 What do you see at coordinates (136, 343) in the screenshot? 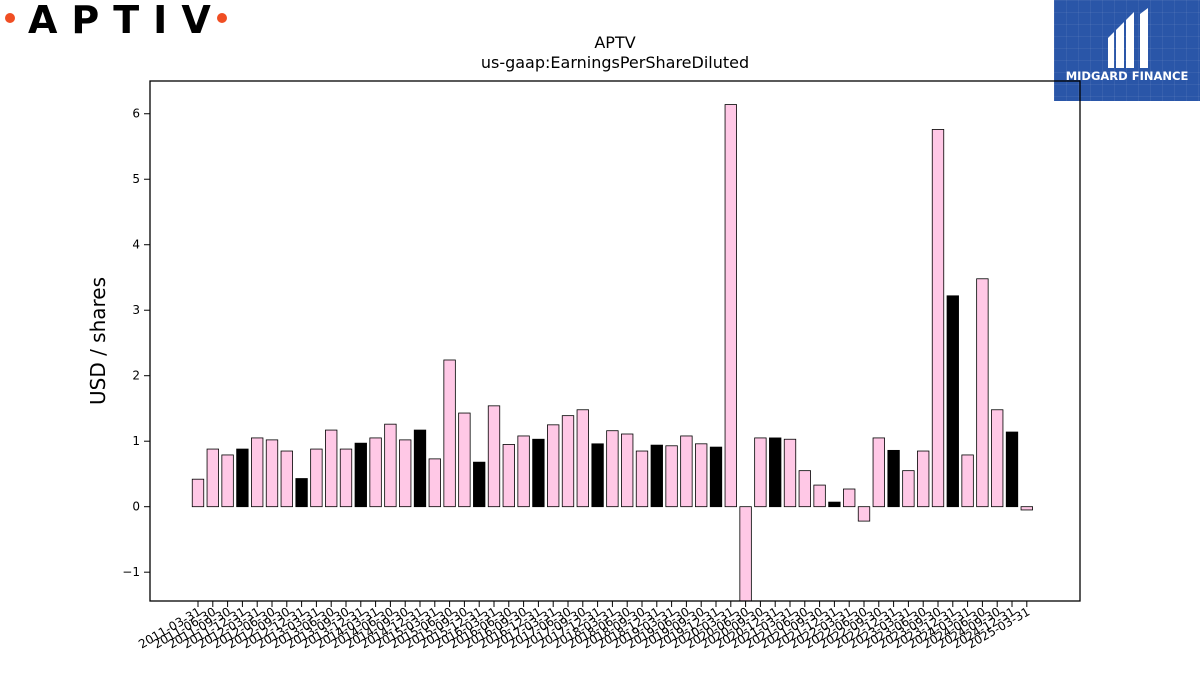
I see `y-axis-ticks: −1 0 1 2 3 4 5 6` at bounding box center [136, 343].